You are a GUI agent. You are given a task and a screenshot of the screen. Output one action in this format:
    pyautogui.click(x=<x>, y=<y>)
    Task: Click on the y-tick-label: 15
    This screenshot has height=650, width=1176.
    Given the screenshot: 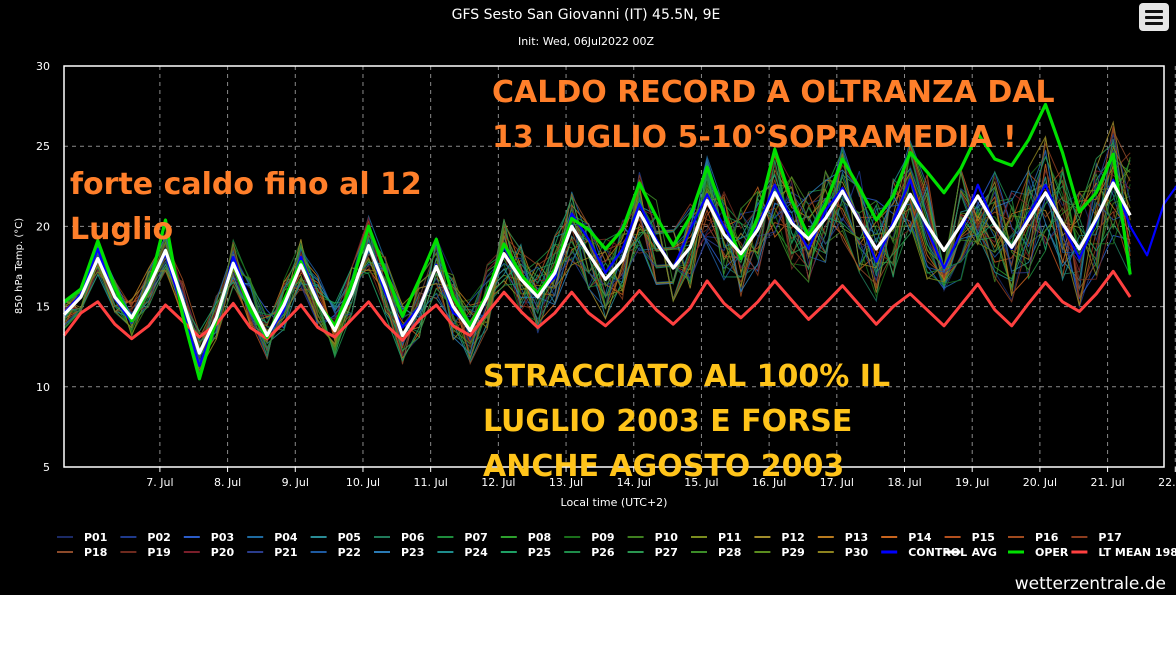 What is the action you would take?
    pyautogui.click(x=43, y=307)
    